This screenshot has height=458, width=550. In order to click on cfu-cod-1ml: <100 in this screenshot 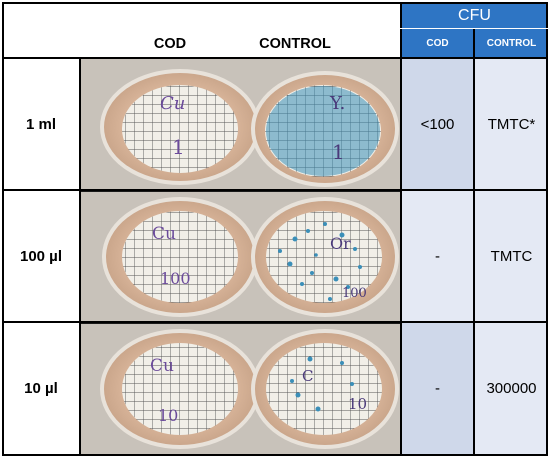, I will do `click(437, 124)`.